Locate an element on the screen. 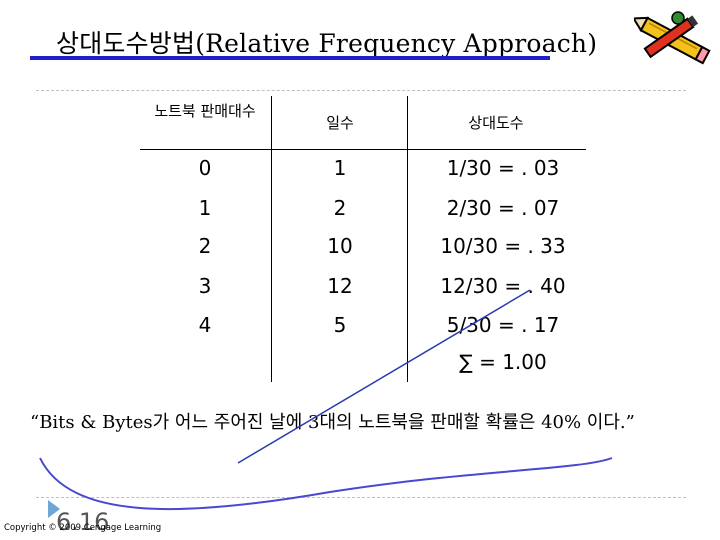  table-cell: 2/30 = . 07 is located at coordinates (503, 208).